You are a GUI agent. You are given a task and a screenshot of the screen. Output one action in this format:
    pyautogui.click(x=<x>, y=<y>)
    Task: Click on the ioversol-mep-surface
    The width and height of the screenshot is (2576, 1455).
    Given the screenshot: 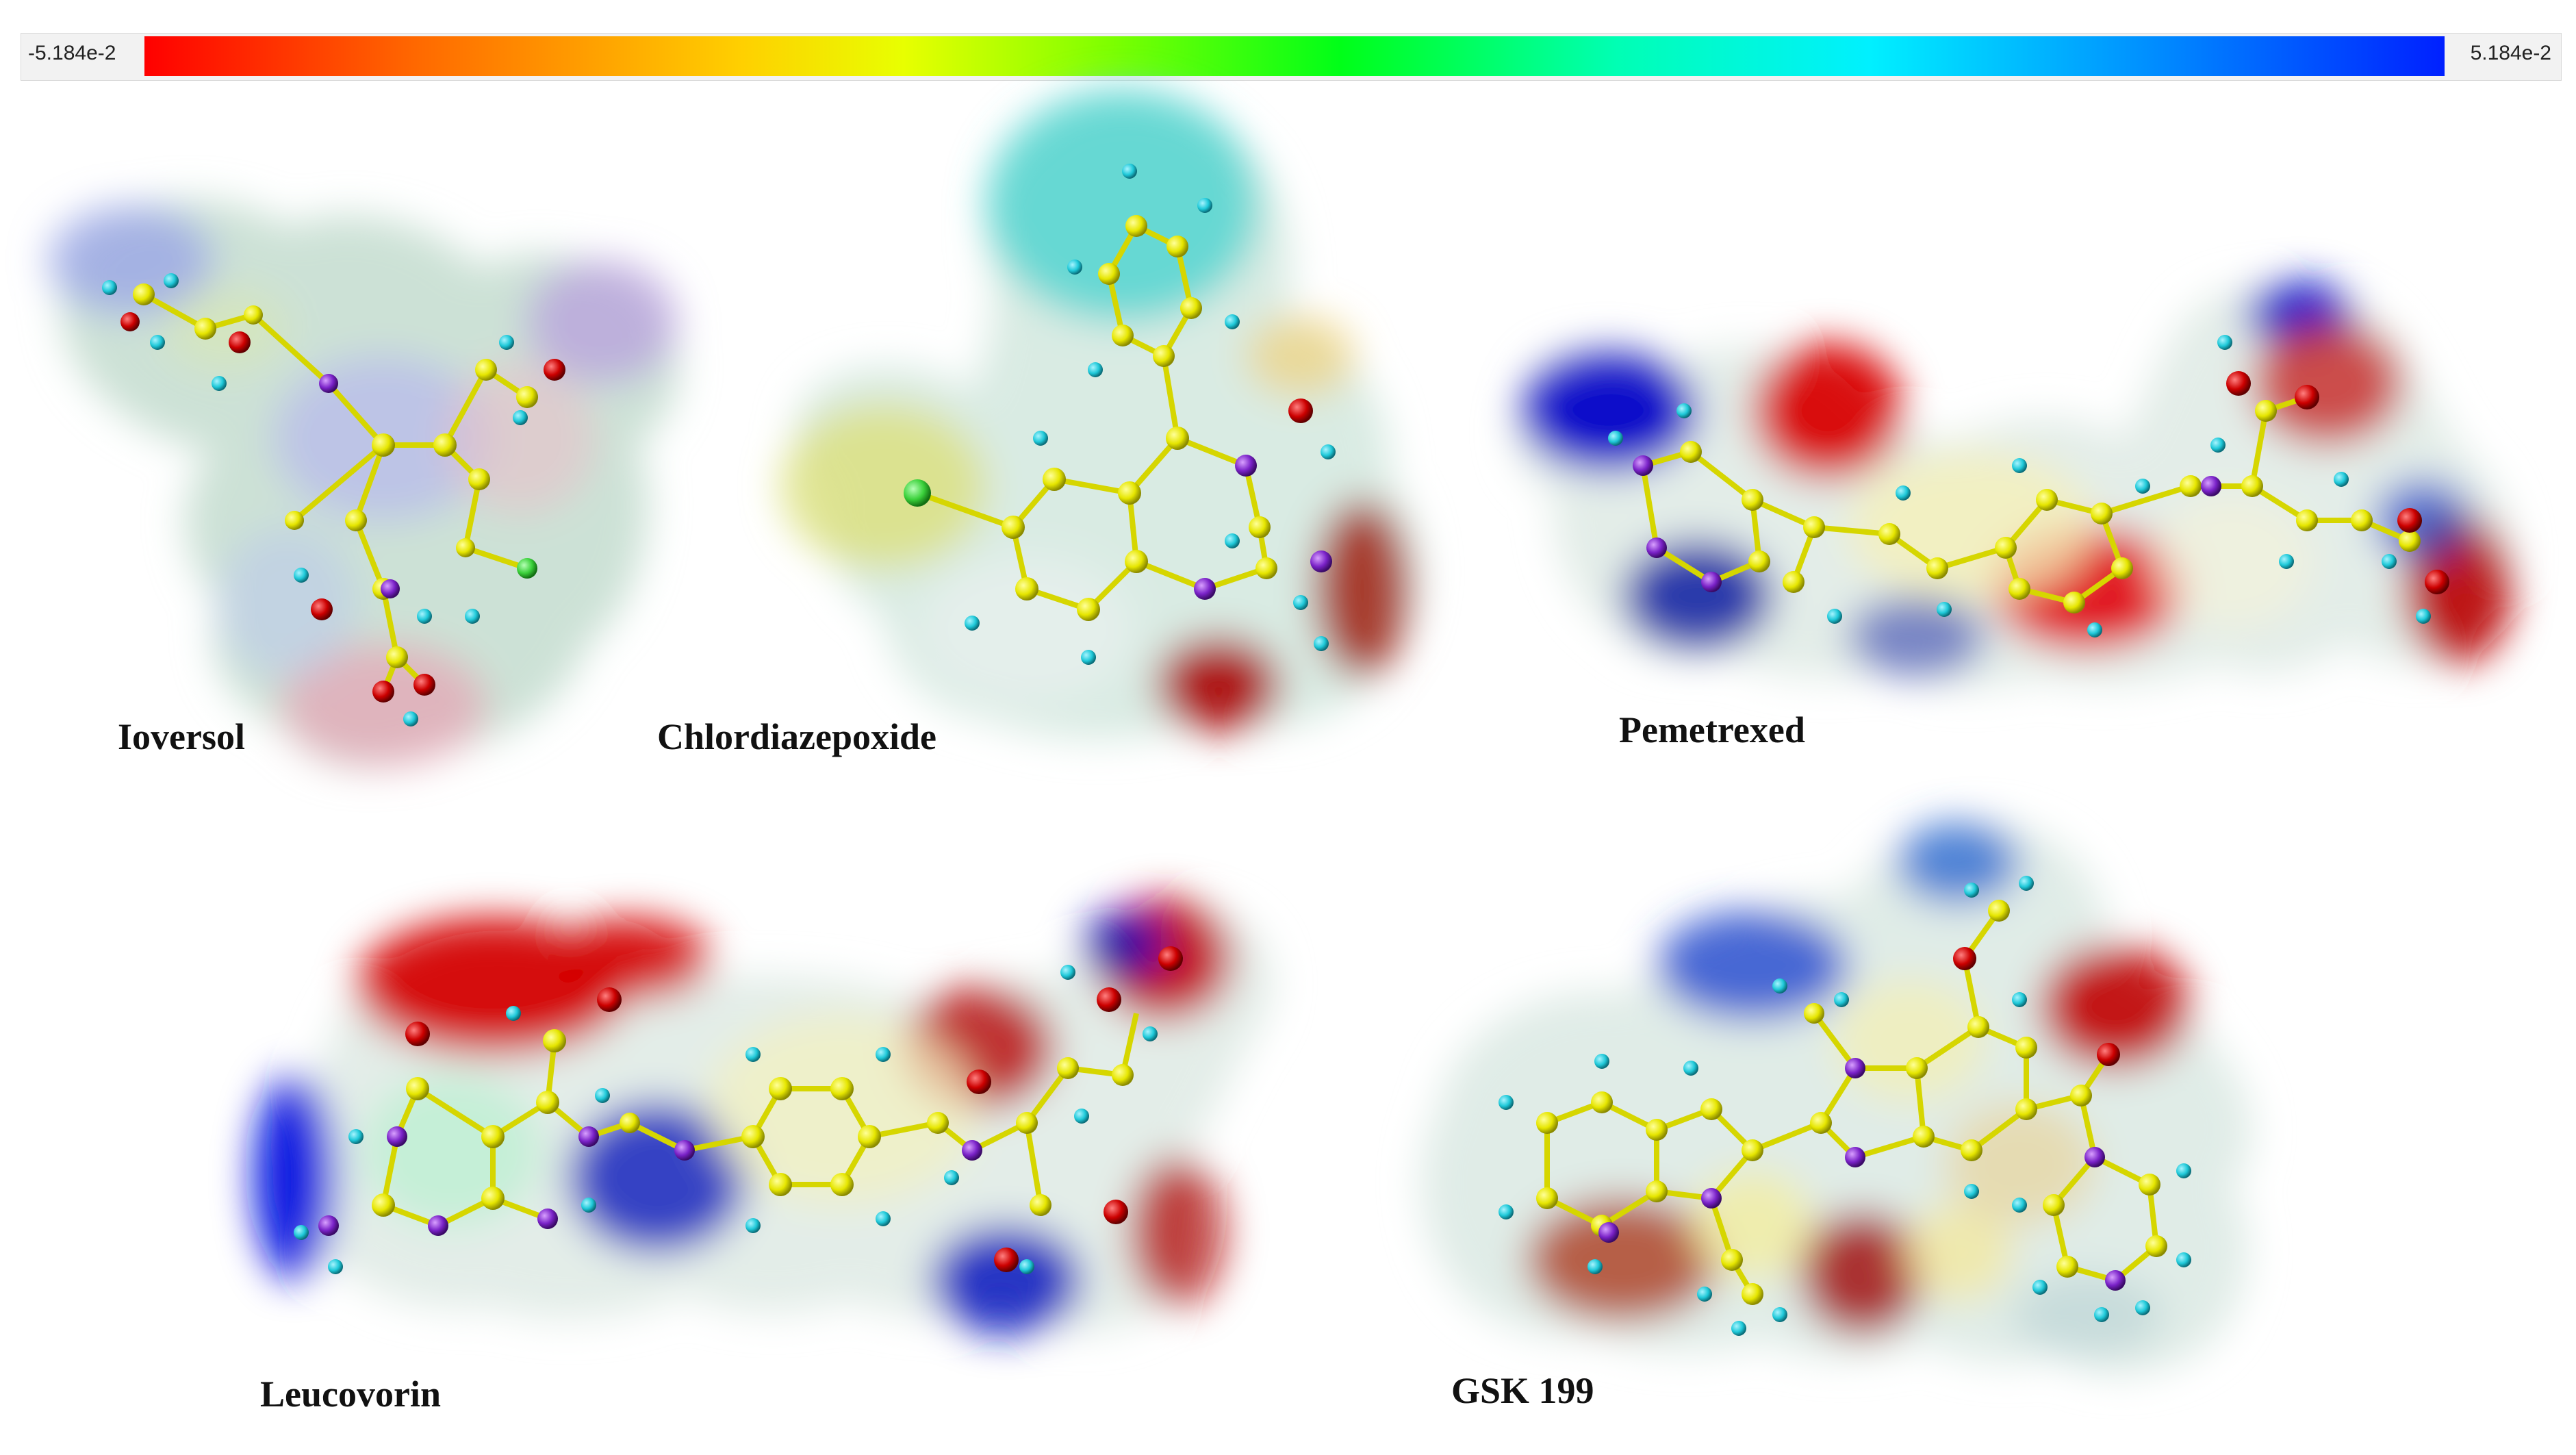 What is the action you would take?
    pyautogui.click(x=364, y=483)
    